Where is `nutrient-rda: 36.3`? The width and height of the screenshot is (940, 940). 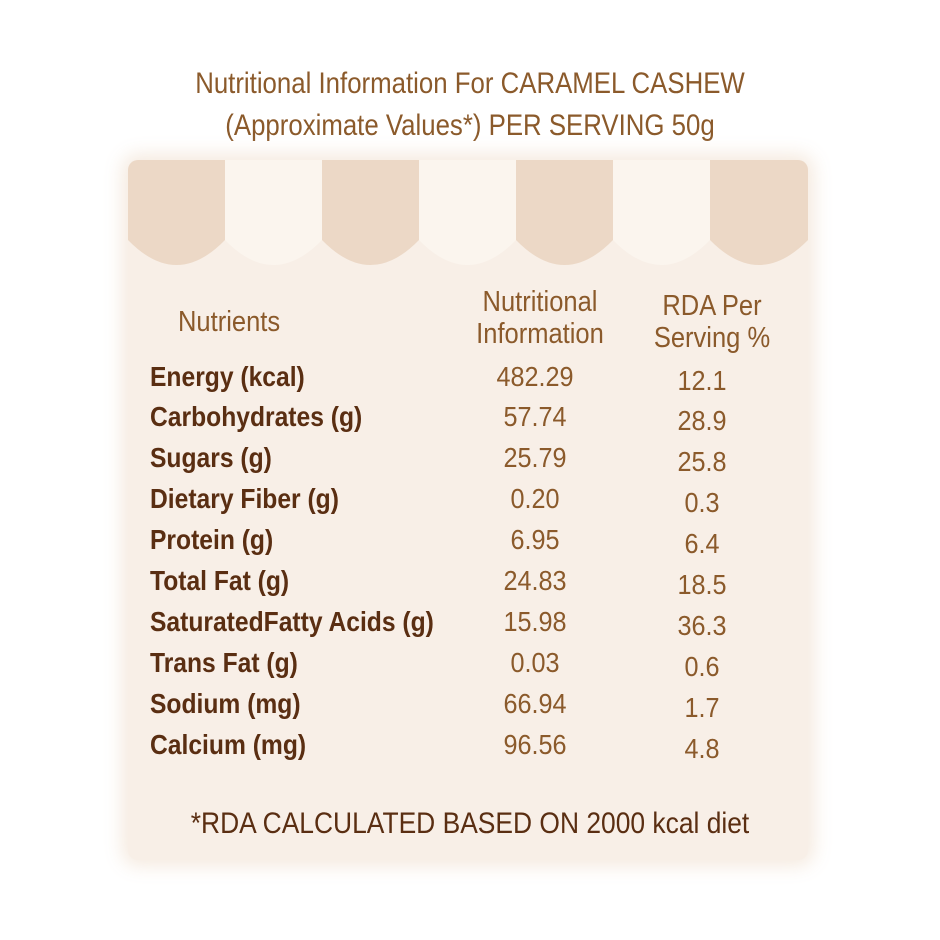 nutrient-rda: 36.3 is located at coordinates (702, 625).